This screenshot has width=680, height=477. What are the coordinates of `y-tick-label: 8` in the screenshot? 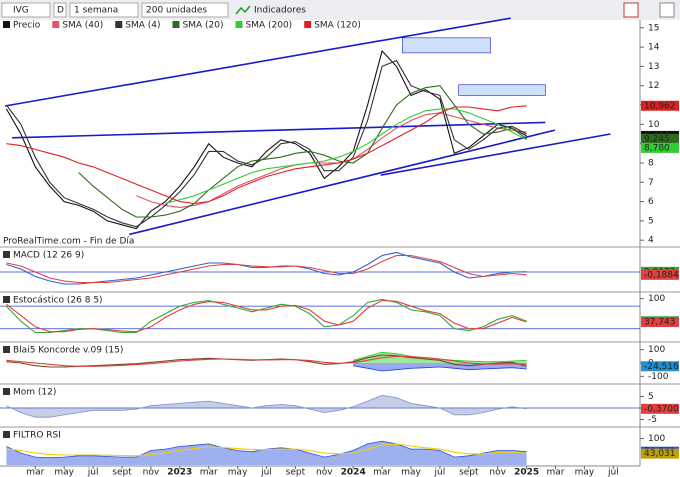 It's located at (651, 163).